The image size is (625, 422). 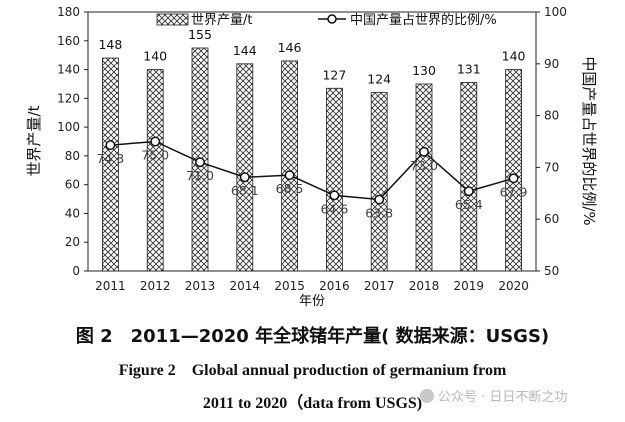 What do you see at coordinates (110, 158) in the screenshot?
I see `line-value-label: 74.3` at bounding box center [110, 158].